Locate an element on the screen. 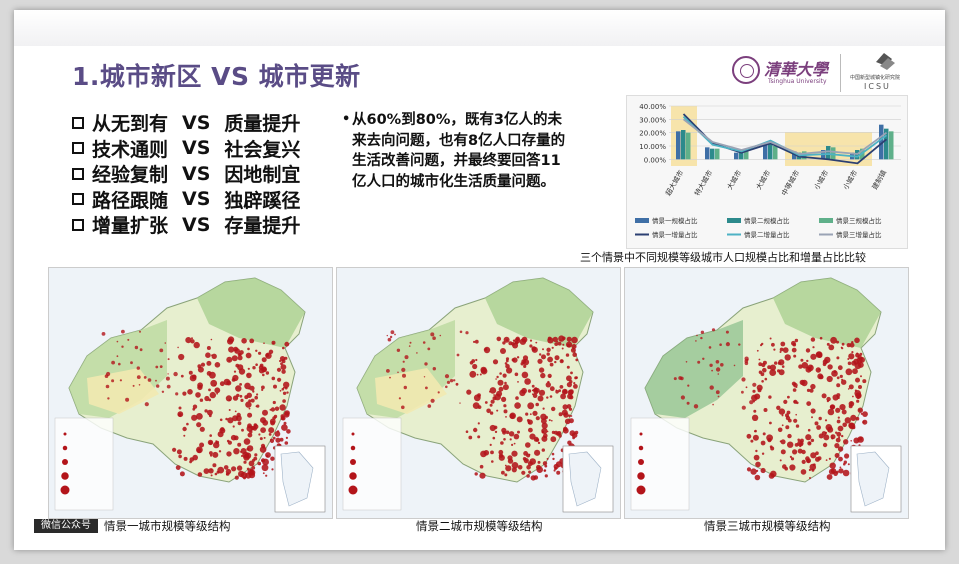 The height and width of the screenshot is (564, 959). y-tick-label: 40.00% is located at coordinates (652, 107).